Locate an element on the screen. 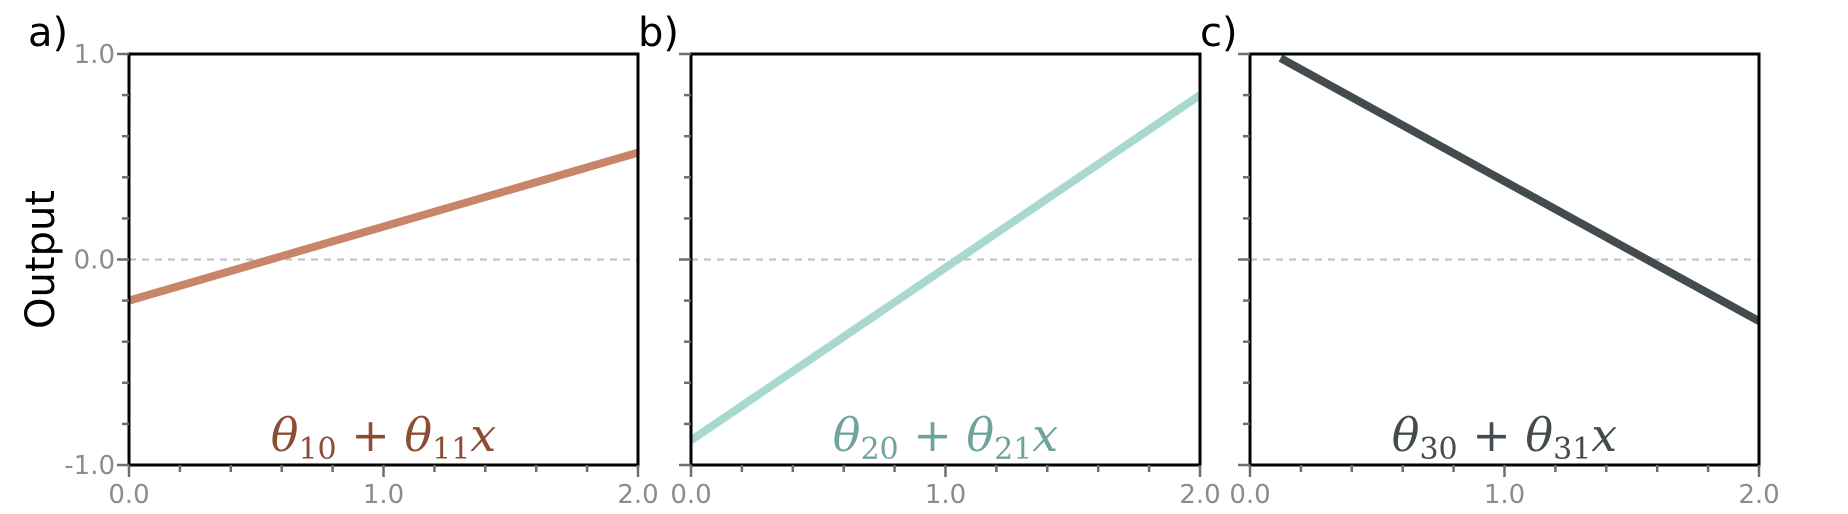 Image resolution: width=1848 pixels, height=514 pixels. y-tick-label: 0.0 is located at coordinates (94, 261).